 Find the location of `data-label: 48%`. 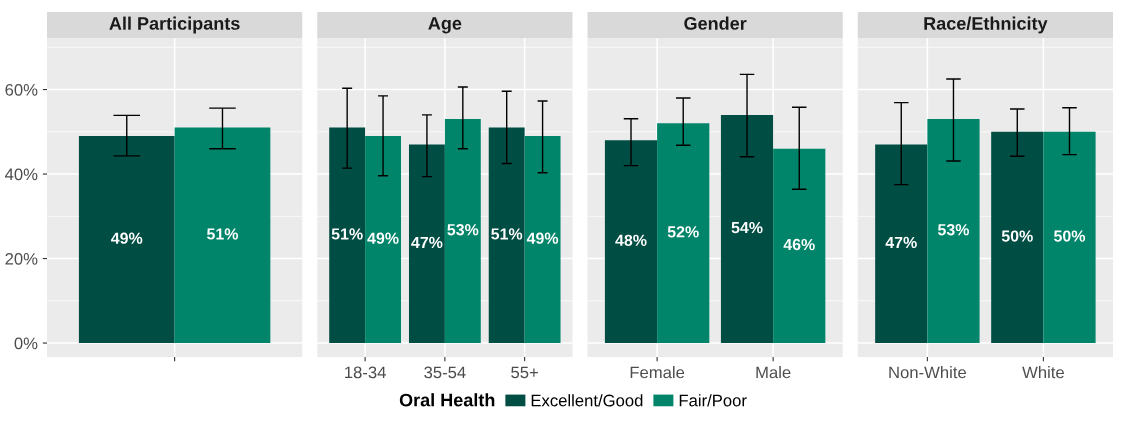

data-label: 48% is located at coordinates (631, 240).